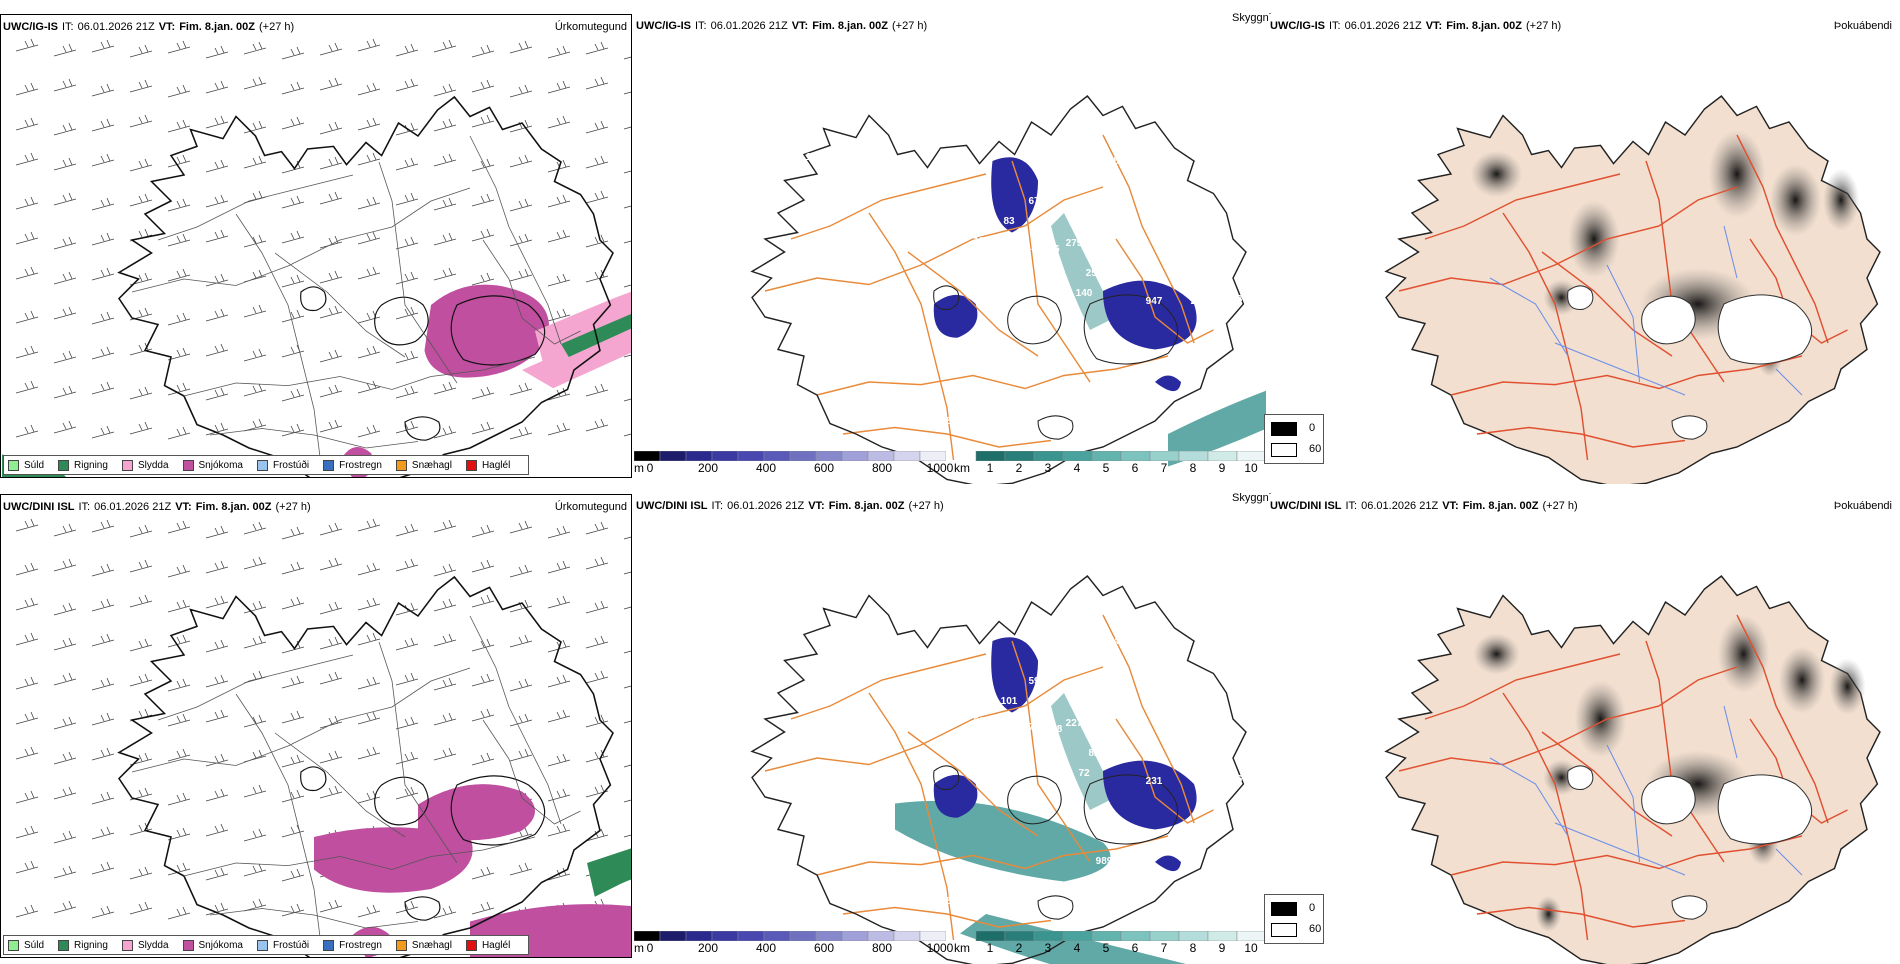 The width and height of the screenshot is (1900, 964). Describe the element at coordinates (1048, 948) in the screenshot. I see `colorbar-tick: 3` at that location.